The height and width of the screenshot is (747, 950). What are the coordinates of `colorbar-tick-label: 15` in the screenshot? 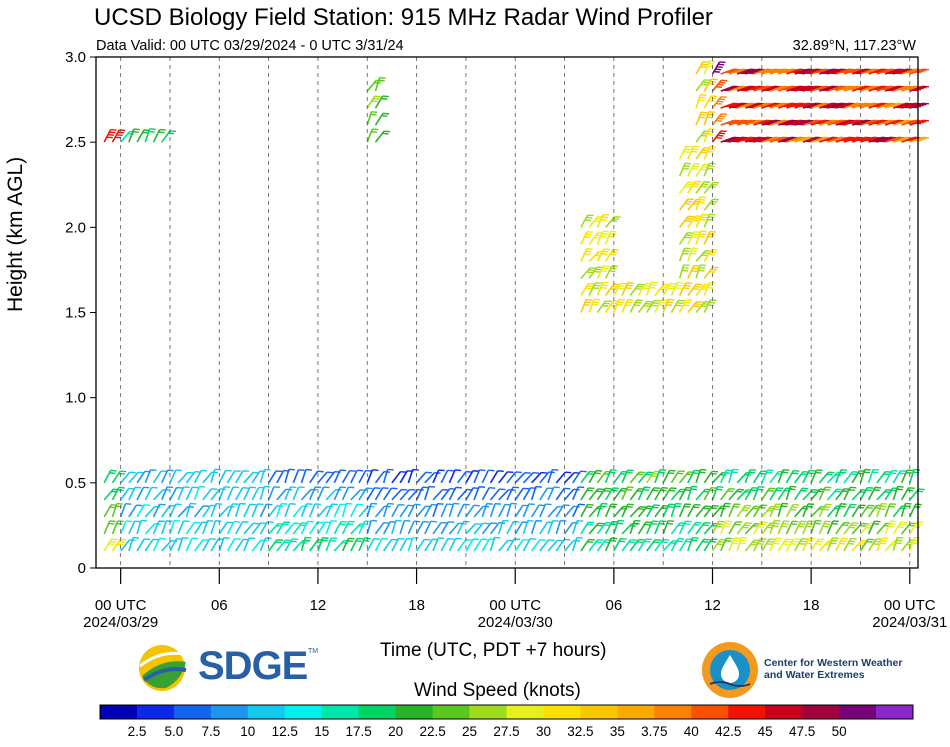 It's located at (321, 731).